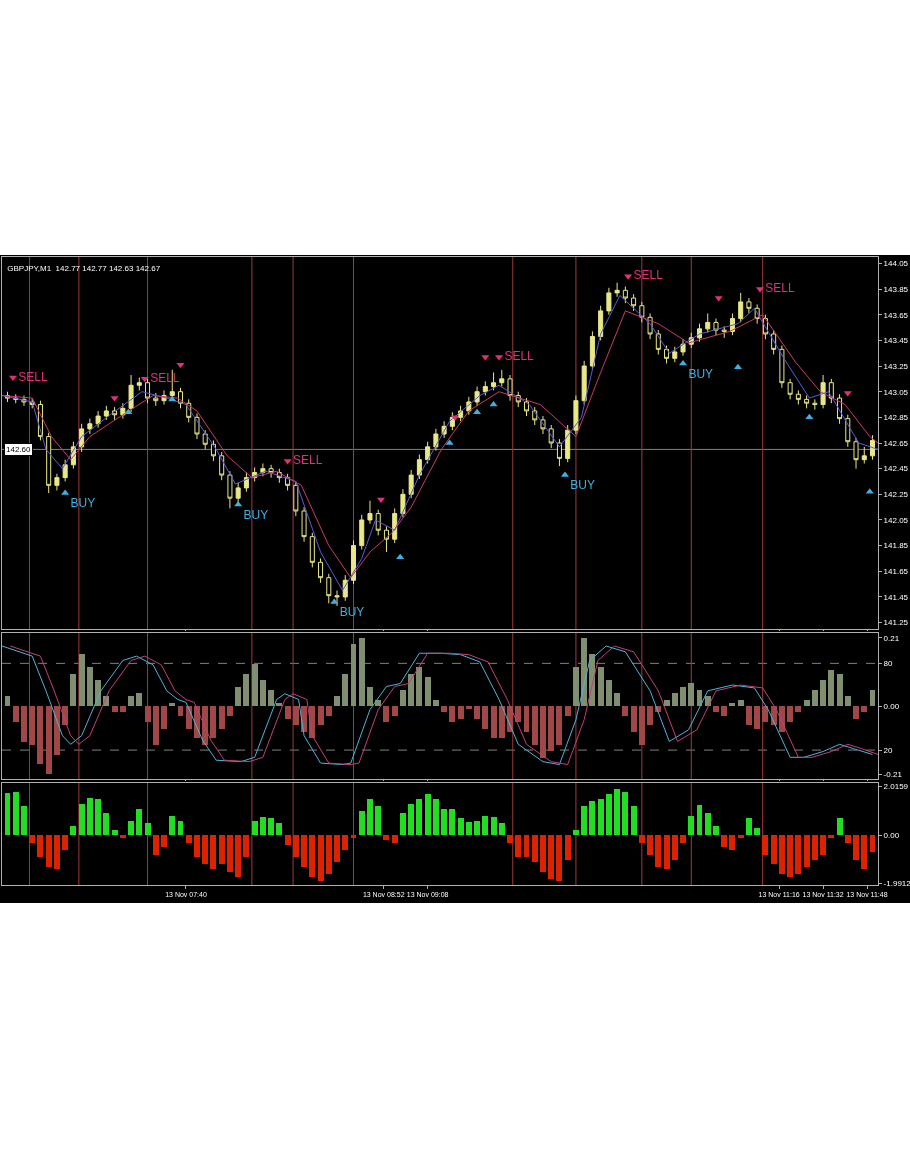 This screenshot has width=910, height=1155. What do you see at coordinates (896, 787) in the screenshot?
I see `y-tick-label: 2.0159` at bounding box center [896, 787].